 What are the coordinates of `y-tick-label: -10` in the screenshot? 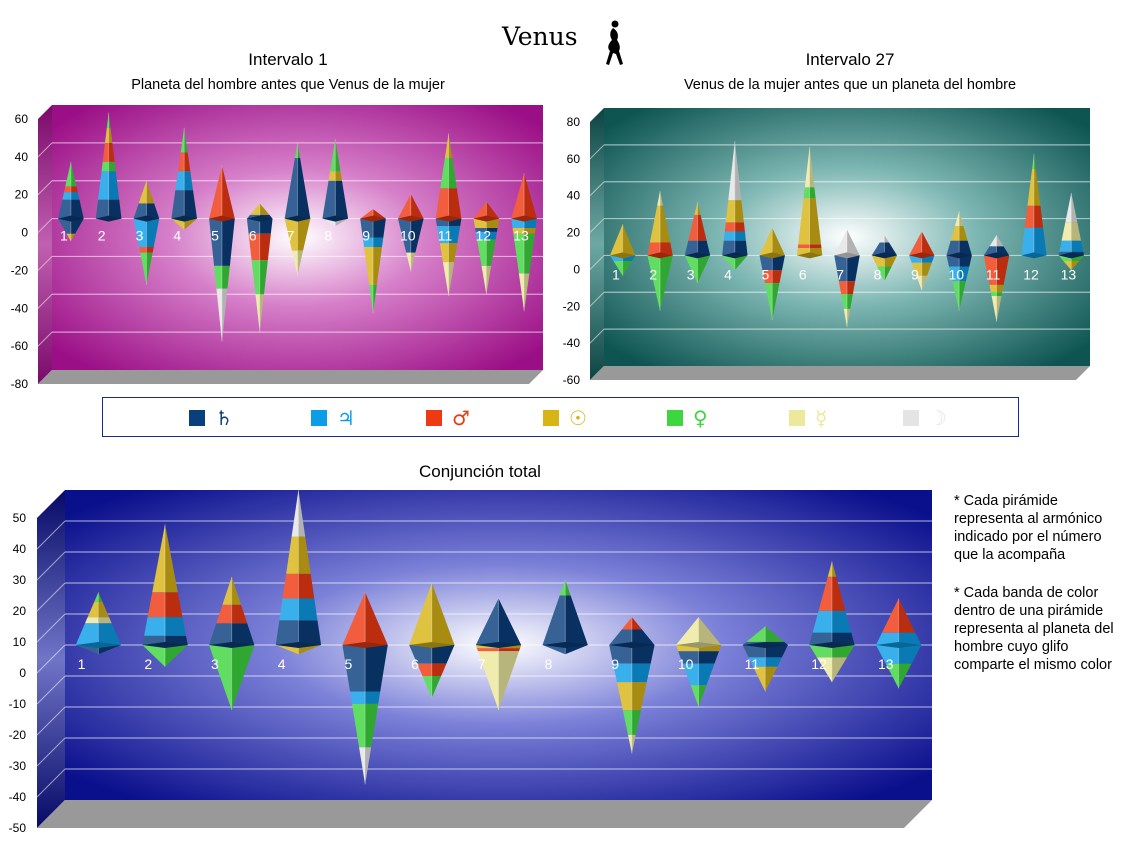 It's located at (18, 704).